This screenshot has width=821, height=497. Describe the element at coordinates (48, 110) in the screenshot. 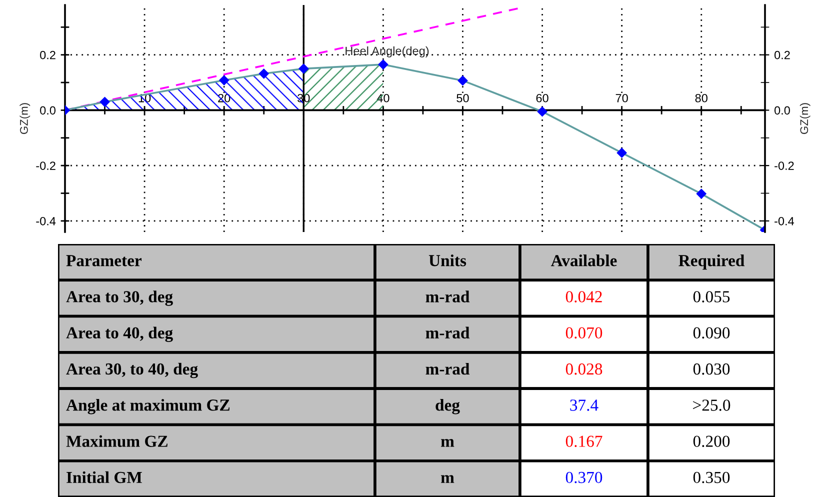

I see `y-tick-label: 0.0` at that location.